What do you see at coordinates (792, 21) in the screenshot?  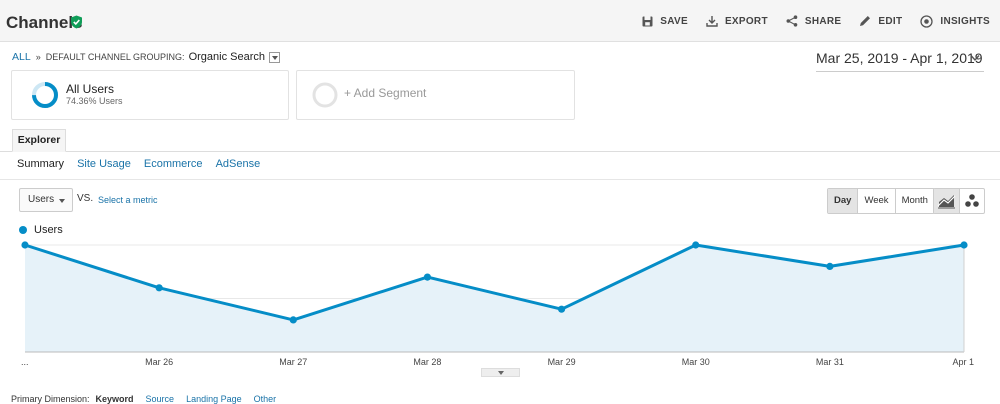 I see `share-icon` at bounding box center [792, 21].